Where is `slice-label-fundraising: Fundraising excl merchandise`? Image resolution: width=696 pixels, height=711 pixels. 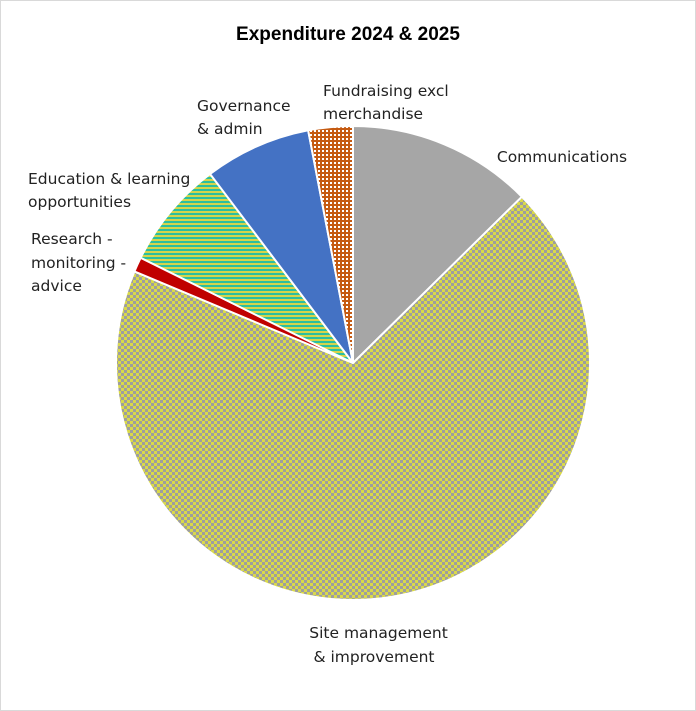 slice-label-fundraising: Fundraising excl merchandise is located at coordinates (388, 102).